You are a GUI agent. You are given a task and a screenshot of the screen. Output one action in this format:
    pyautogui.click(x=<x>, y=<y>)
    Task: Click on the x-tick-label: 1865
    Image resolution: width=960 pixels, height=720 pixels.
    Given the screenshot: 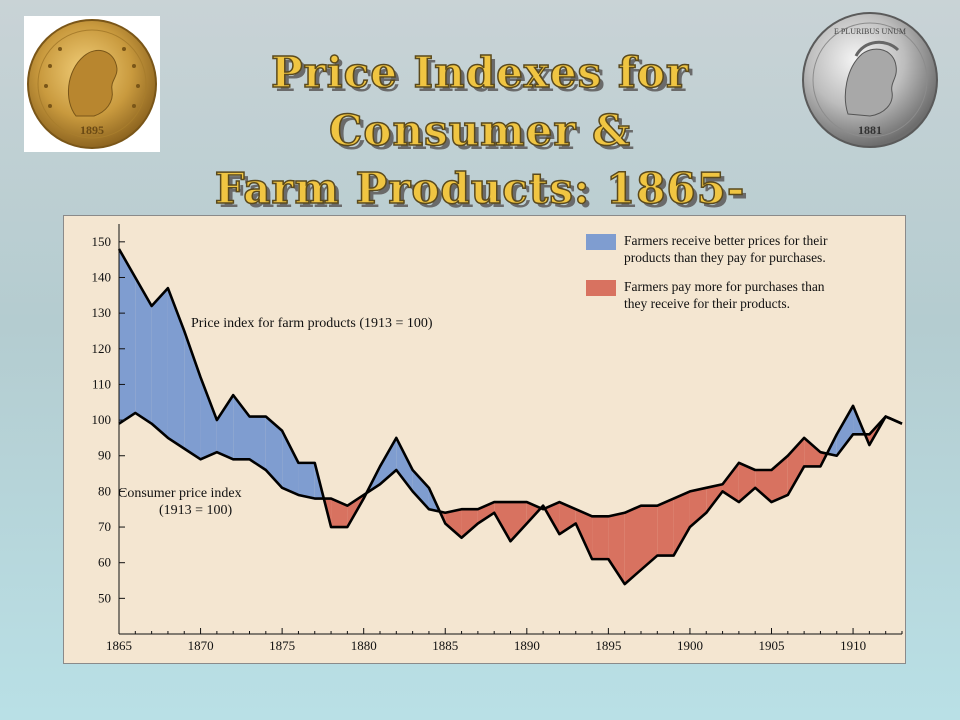 What is the action you would take?
    pyautogui.click(x=119, y=645)
    